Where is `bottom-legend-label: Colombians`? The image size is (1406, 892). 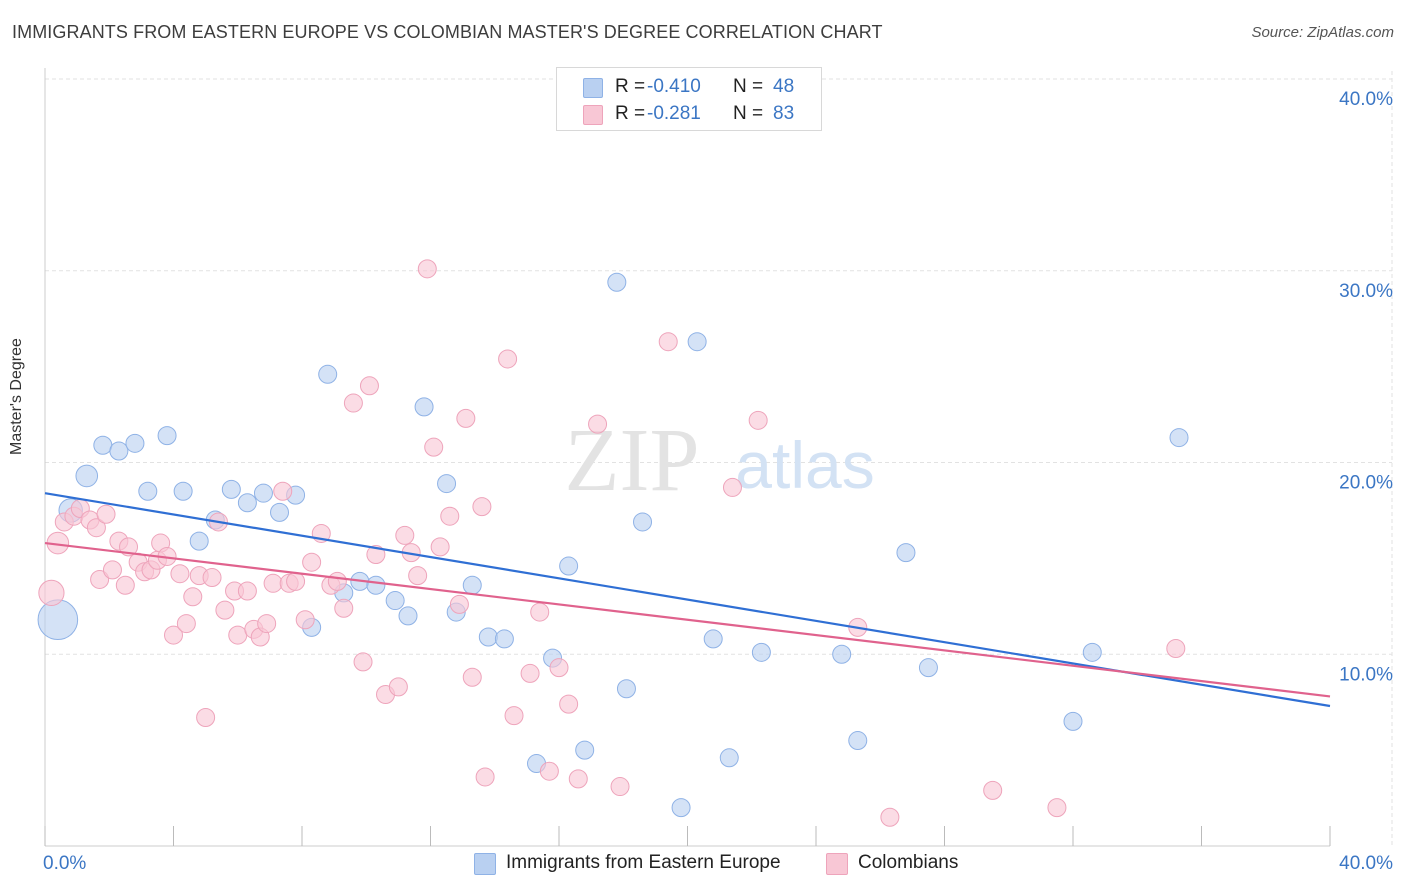
bottom-legend-label: Colombians is located at coordinates (908, 862).